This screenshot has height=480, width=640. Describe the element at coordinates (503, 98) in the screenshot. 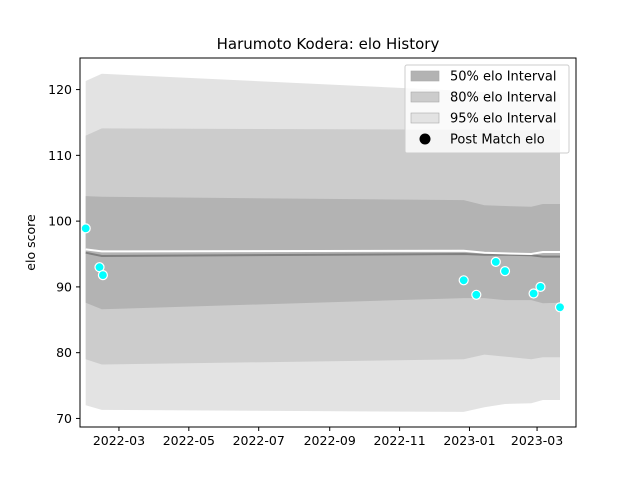

I see `legend-label: 80% elo Interval` at that location.